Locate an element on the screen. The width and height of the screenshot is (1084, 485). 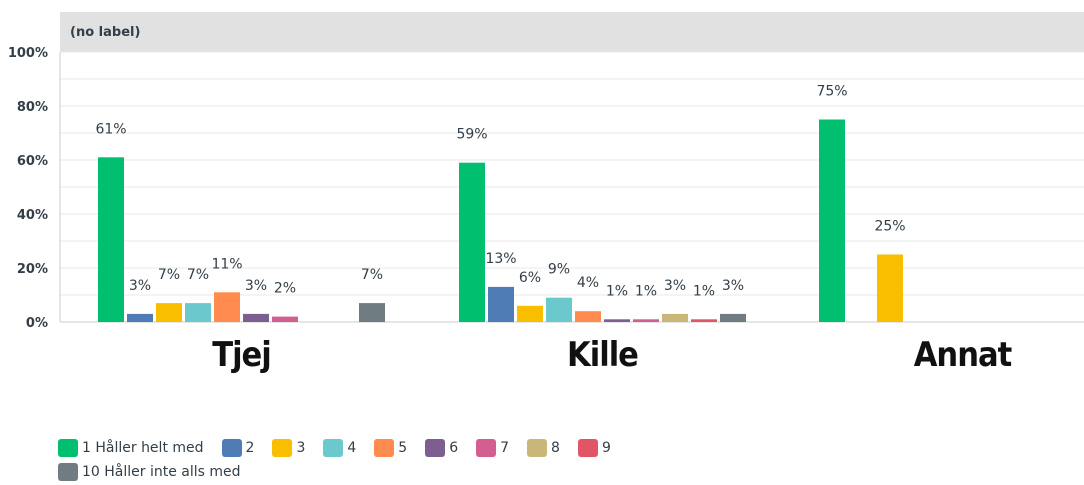
data-label: 6% is located at coordinates (530, 278).